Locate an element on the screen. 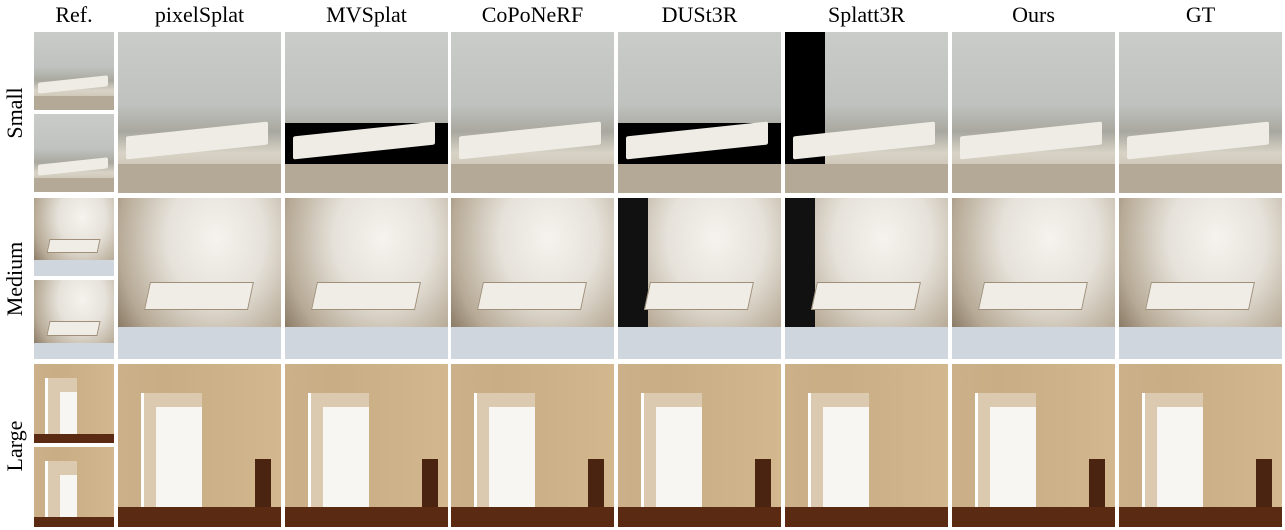 This screenshot has height=530, width=1285. column-header-mvsplat: MVSplat is located at coordinates (366, 14).